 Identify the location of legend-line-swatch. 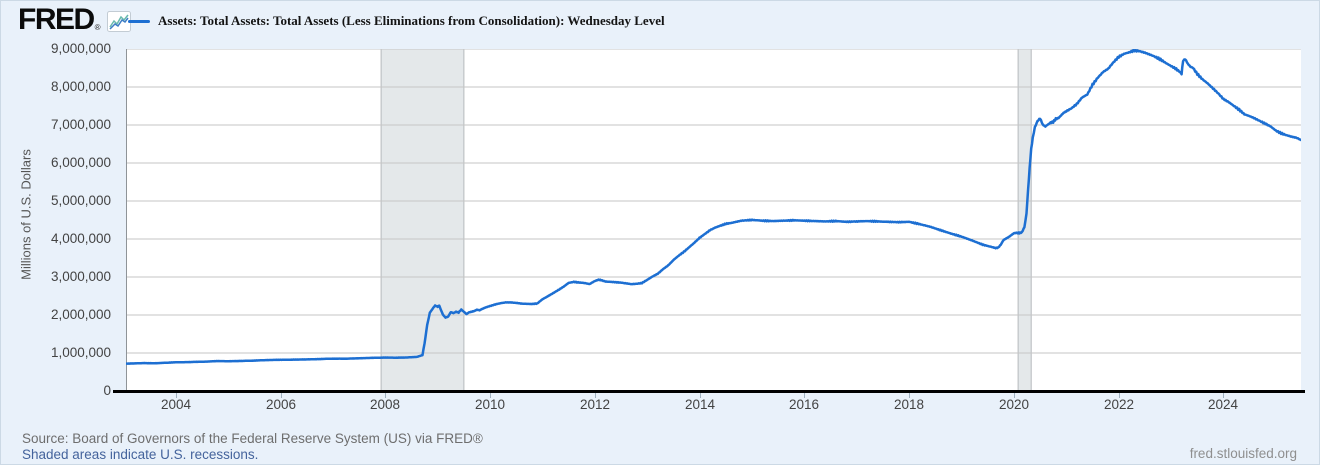
(139, 21).